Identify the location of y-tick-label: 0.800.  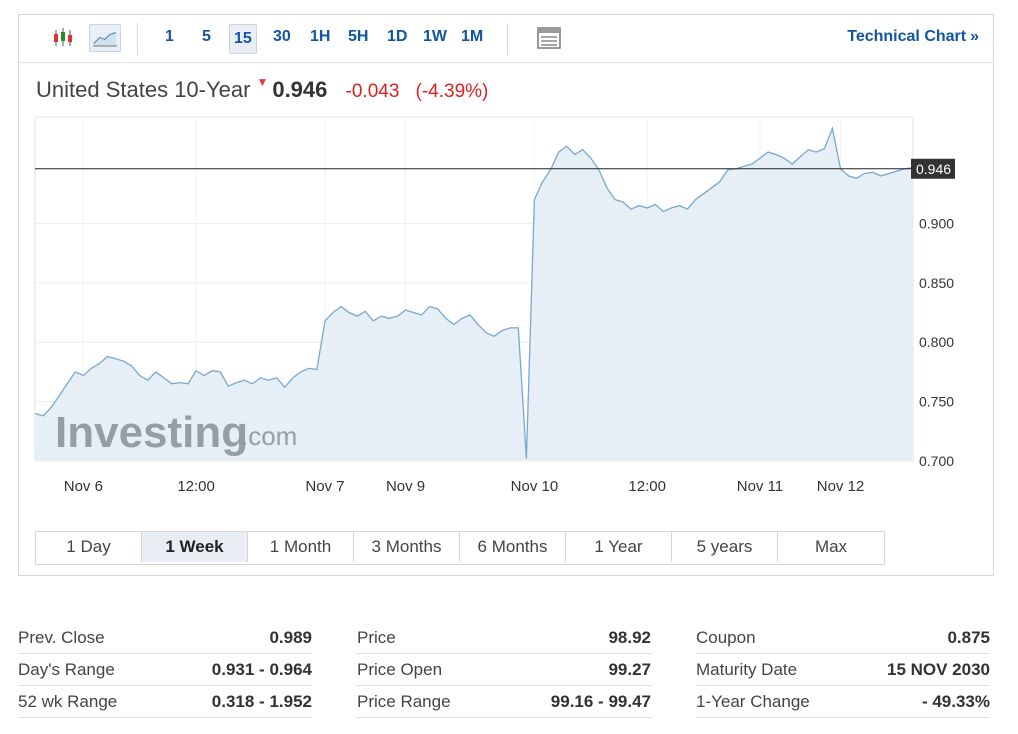
(936, 342).